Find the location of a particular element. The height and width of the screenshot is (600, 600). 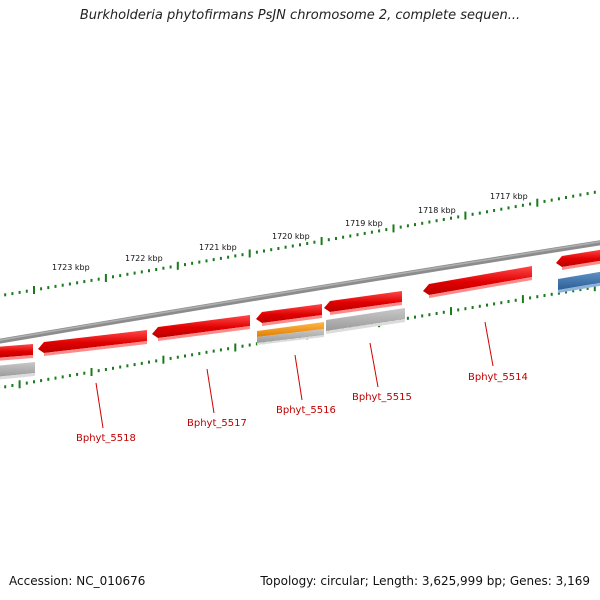

gene-label-5514: Bphyt_5514 is located at coordinates (498, 377).